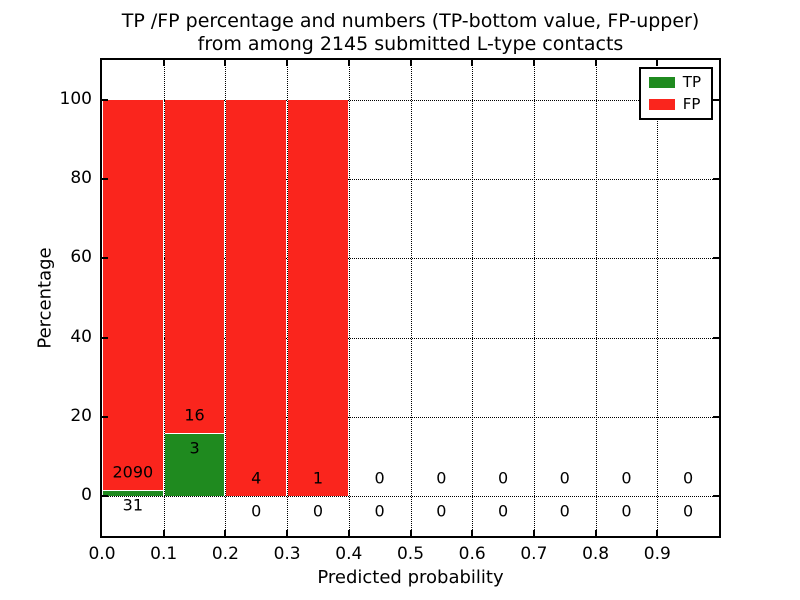 The width and height of the screenshot is (800, 600). Describe the element at coordinates (256, 478) in the screenshot. I see `fp-count-label: 4` at that location.